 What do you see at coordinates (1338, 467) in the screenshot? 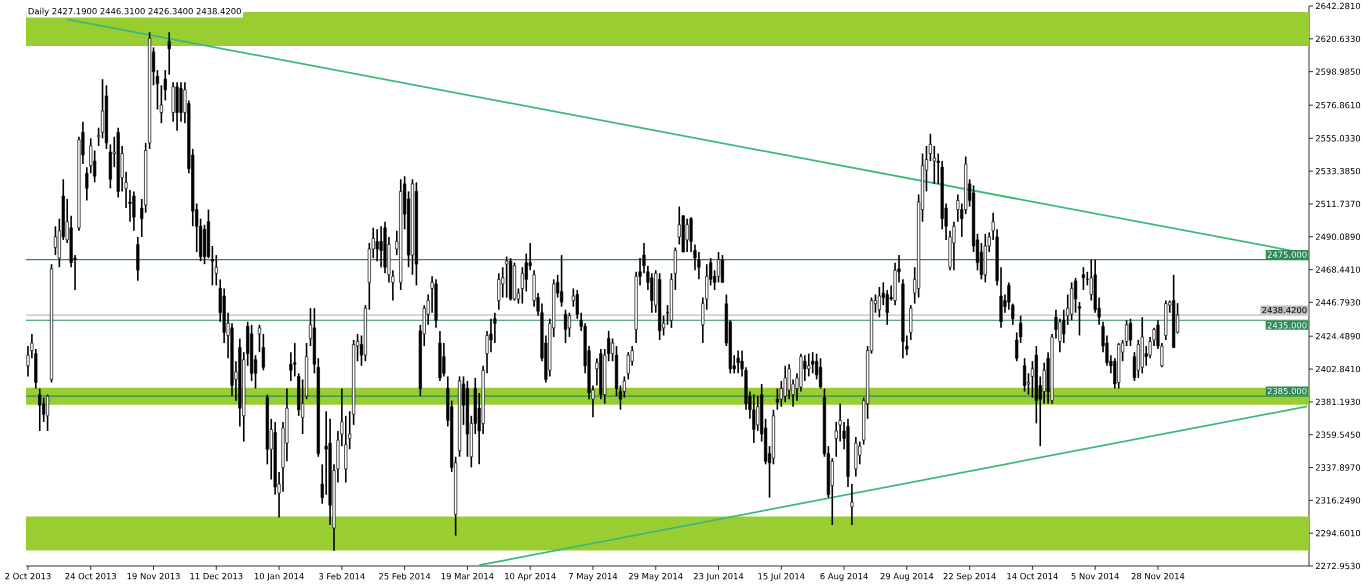
I see `y-tick-label: 2337.8970` at bounding box center [1338, 467].